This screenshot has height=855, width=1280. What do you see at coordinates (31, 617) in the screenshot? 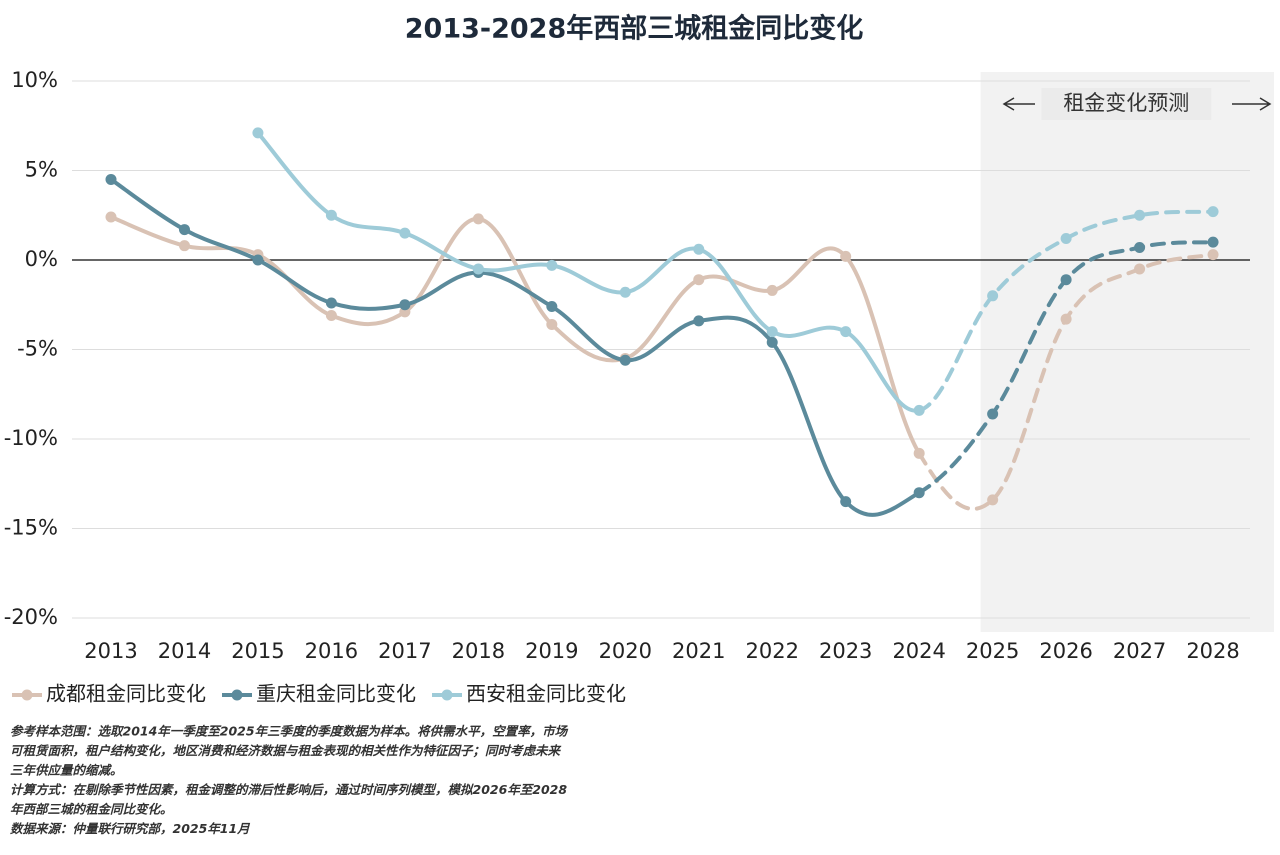
I see `y-tick-label: -20%` at bounding box center [31, 617].